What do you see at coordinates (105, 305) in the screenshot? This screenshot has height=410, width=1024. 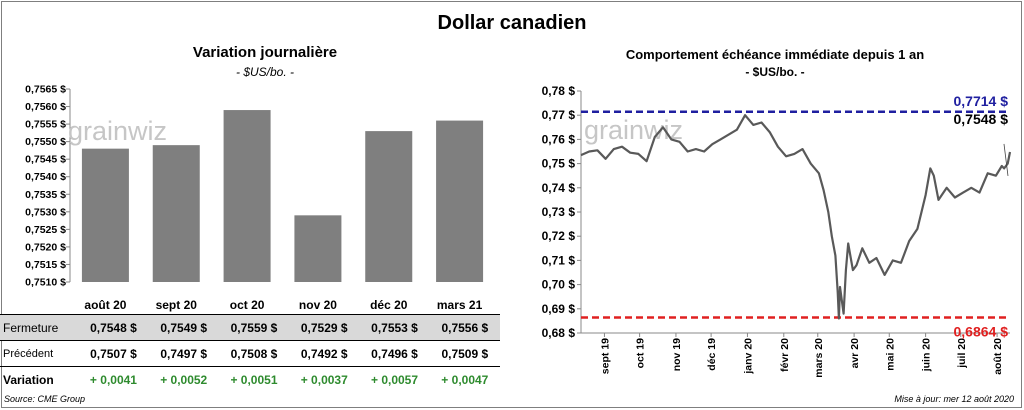 I see `bar-category-label: août 20` at bounding box center [105, 305].